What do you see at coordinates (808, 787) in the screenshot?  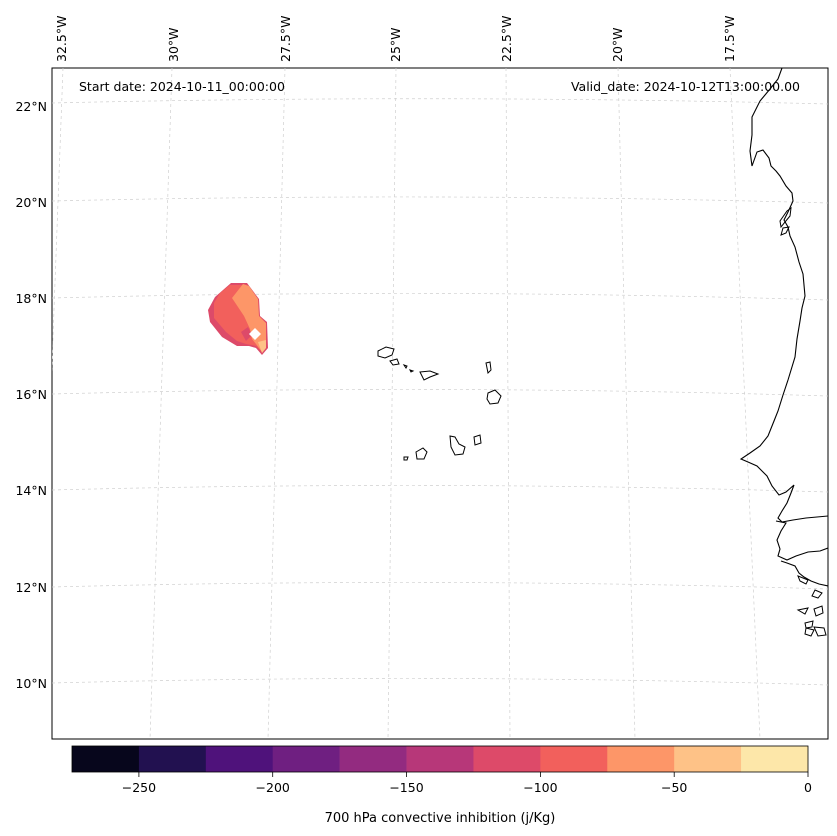 I see `cb-tick-label-0: 0` at bounding box center [808, 787].